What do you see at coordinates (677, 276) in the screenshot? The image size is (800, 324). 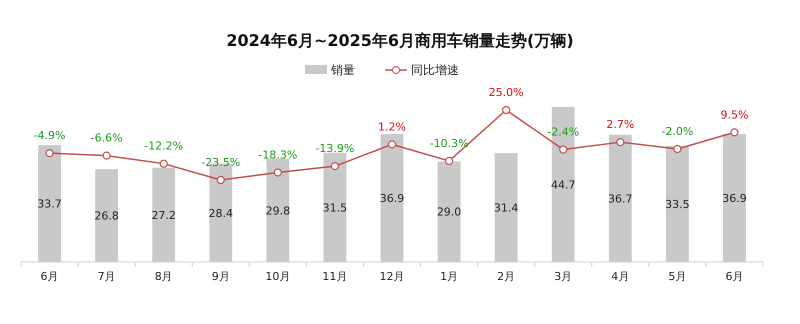 I see `x-tick-label: 5月` at bounding box center [677, 276].